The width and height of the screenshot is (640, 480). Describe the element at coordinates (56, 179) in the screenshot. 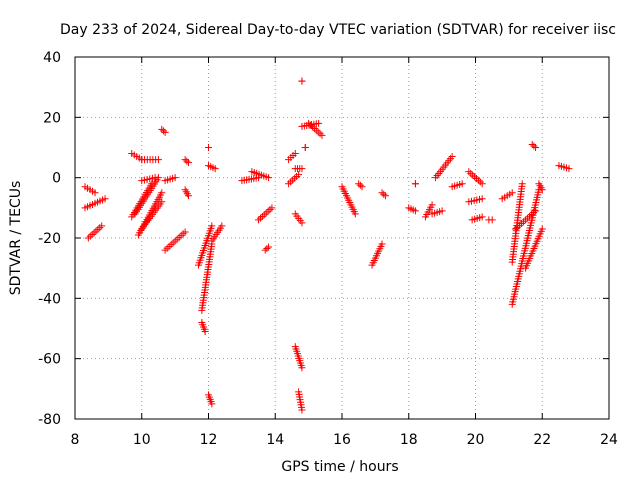

I see `y-tick-label: 0` at that location.